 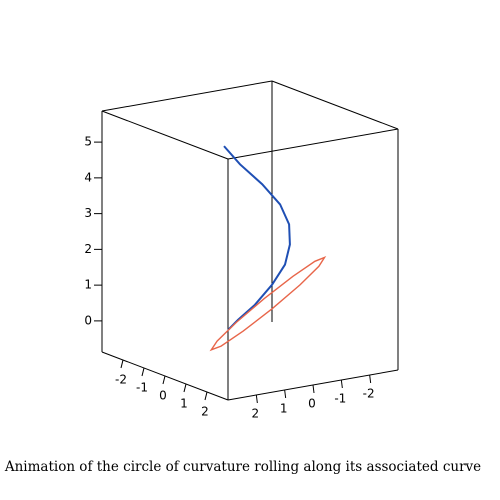 I want to click on x-tick-label: -1, so click(x=142, y=388).